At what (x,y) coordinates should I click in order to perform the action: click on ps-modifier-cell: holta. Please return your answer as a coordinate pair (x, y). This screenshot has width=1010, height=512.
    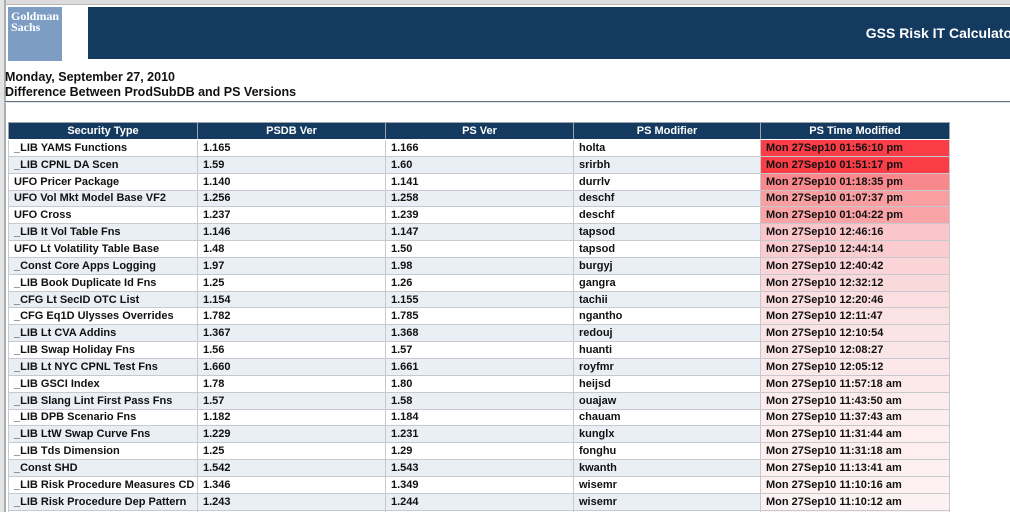
    Looking at the image, I should click on (667, 148).